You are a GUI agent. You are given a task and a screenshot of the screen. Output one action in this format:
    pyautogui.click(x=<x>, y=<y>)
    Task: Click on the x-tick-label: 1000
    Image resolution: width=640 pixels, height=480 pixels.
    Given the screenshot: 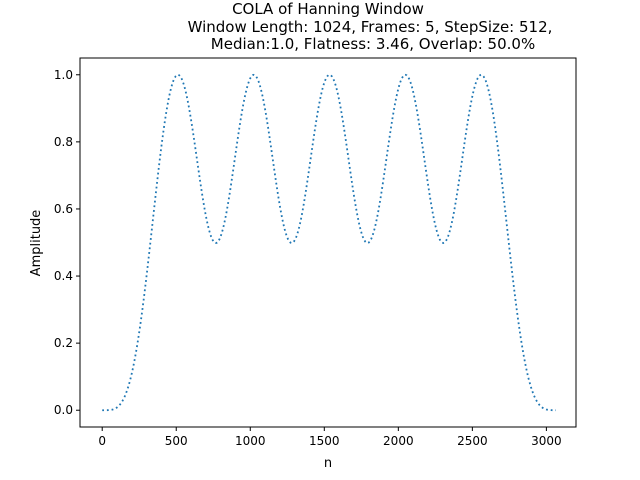 What is the action you would take?
    pyautogui.click(x=250, y=441)
    